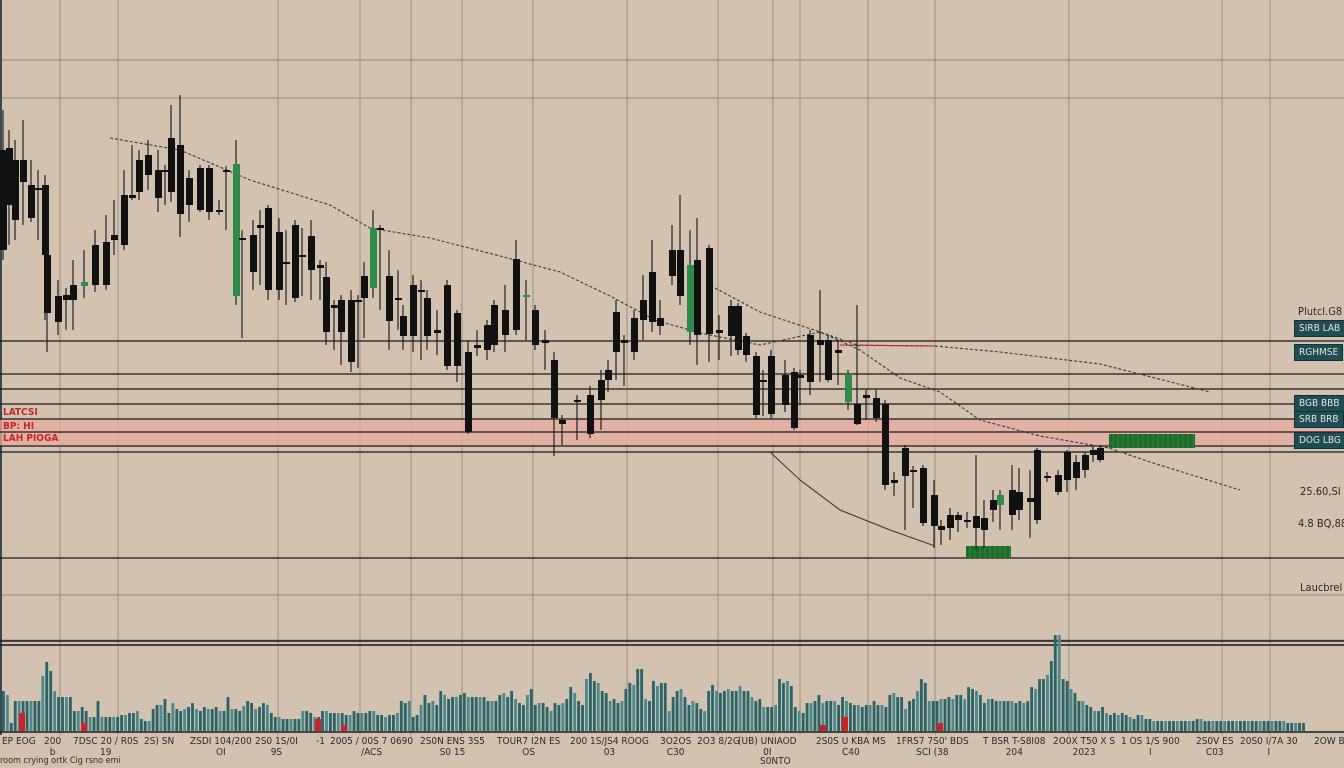 Image resolution: width=1344 pixels, height=768 pixels. I want to click on tick-line-2: S0 15, so click(452, 752).